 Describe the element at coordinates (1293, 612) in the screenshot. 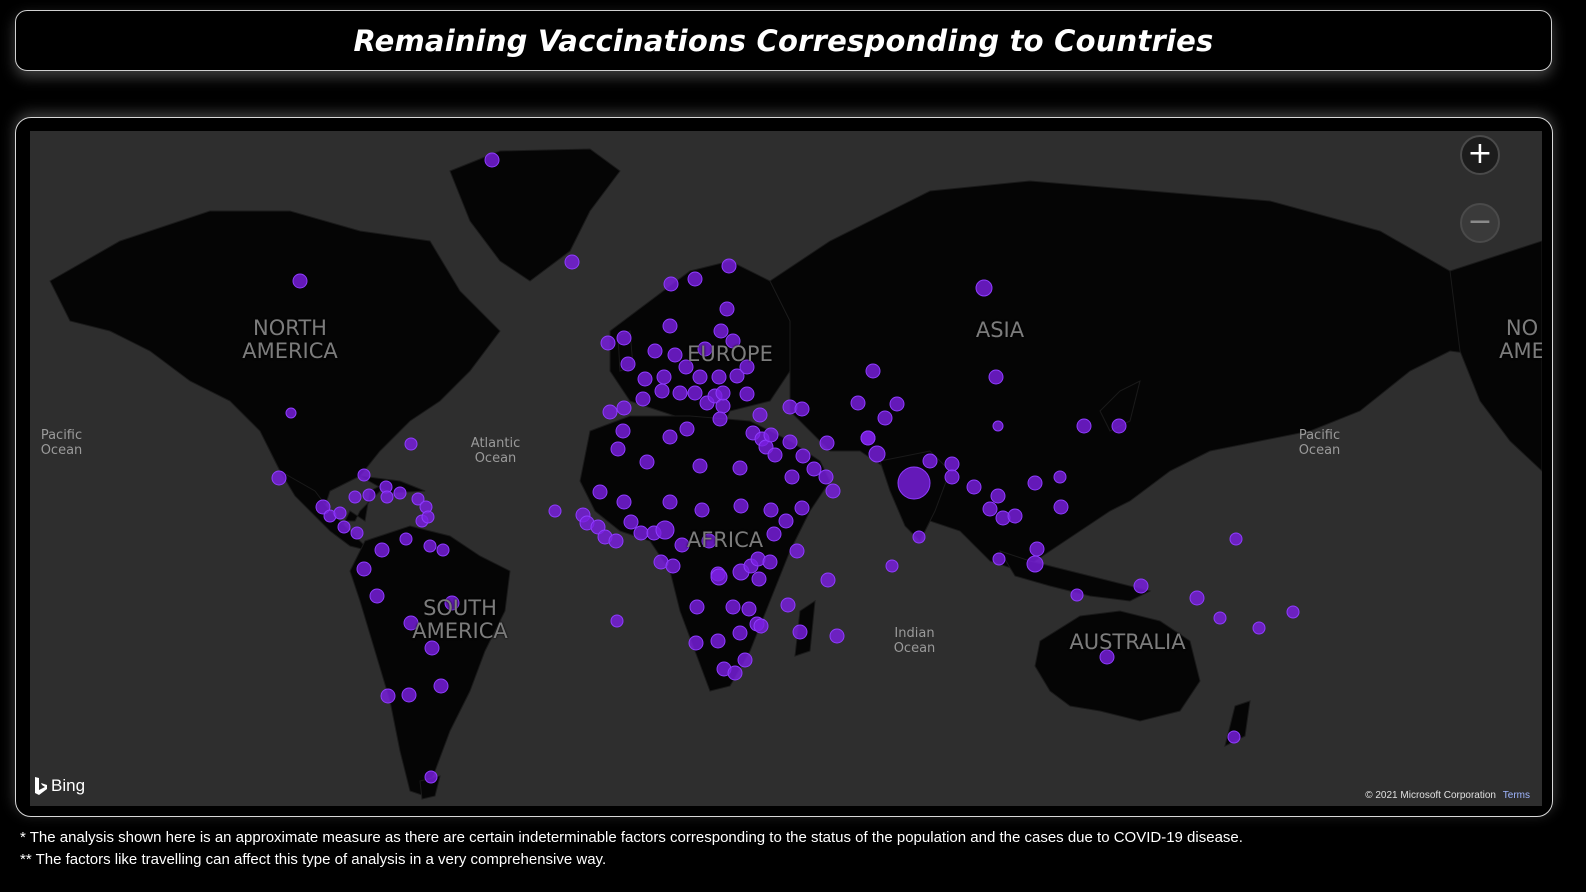

I see `marker-samoa` at that location.